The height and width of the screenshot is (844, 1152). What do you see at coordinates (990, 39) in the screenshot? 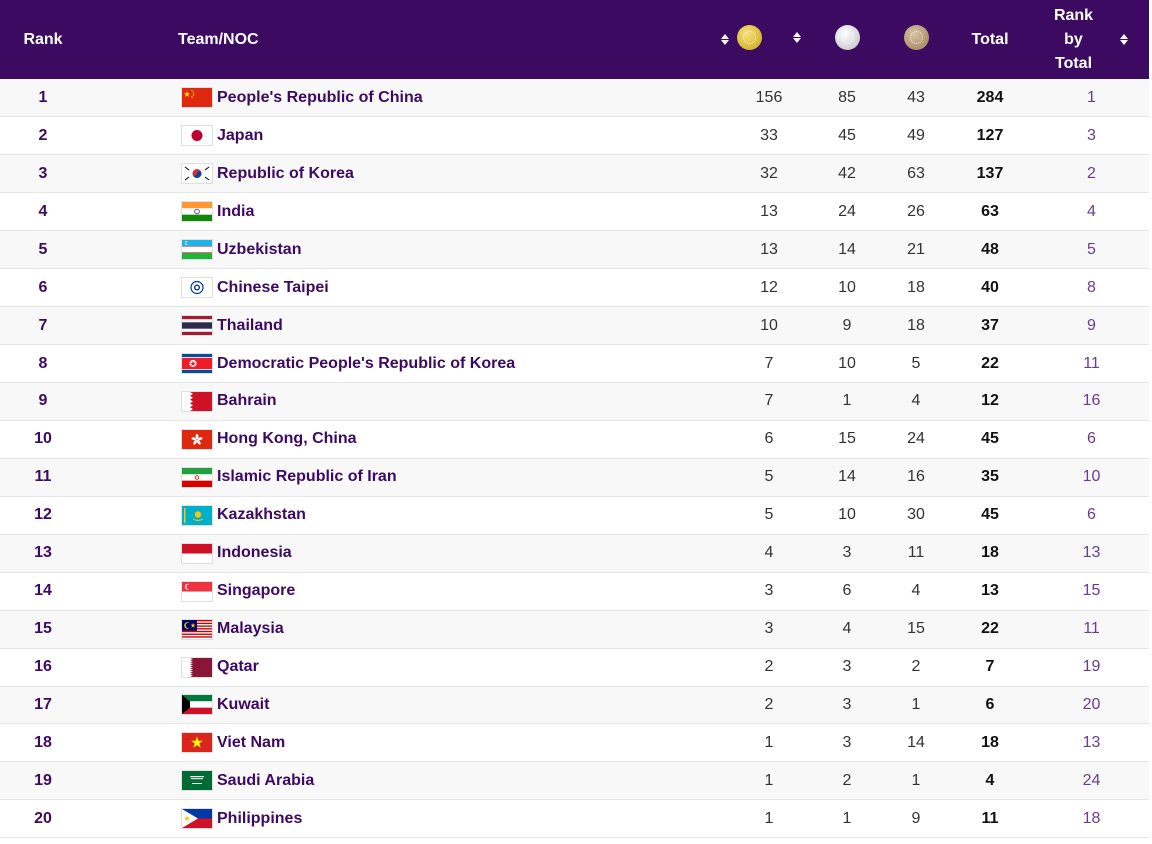
I see `total-column-header: Total` at bounding box center [990, 39].